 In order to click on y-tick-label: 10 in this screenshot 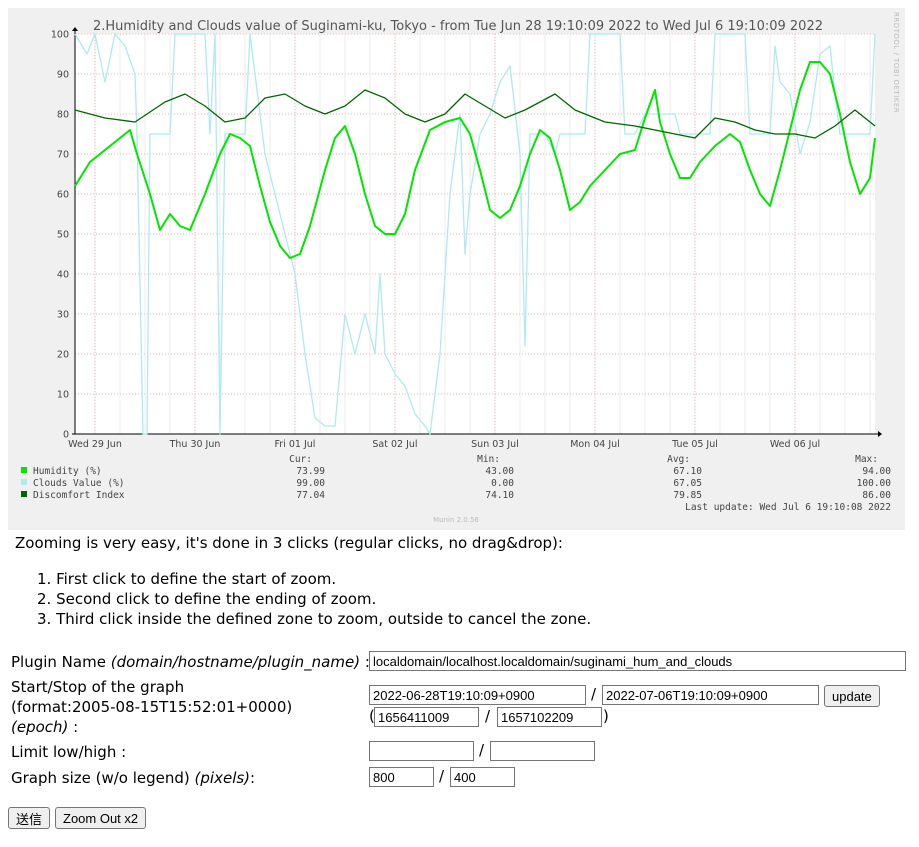, I will do `click(63, 395)`.